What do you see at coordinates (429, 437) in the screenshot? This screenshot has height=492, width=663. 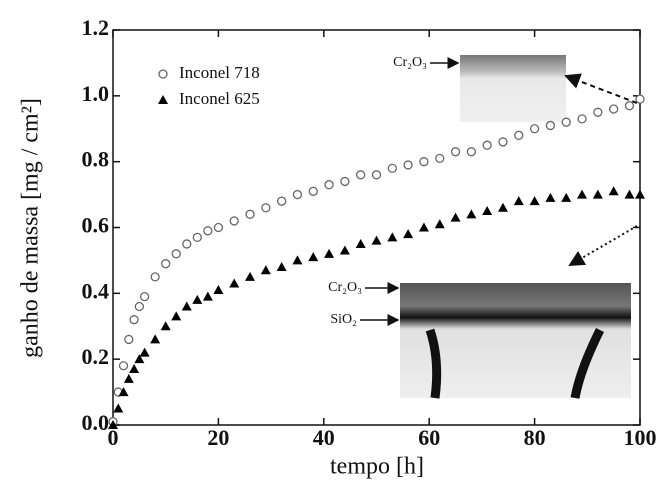 I see `x-tick-label: 60` at bounding box center [429, 437].